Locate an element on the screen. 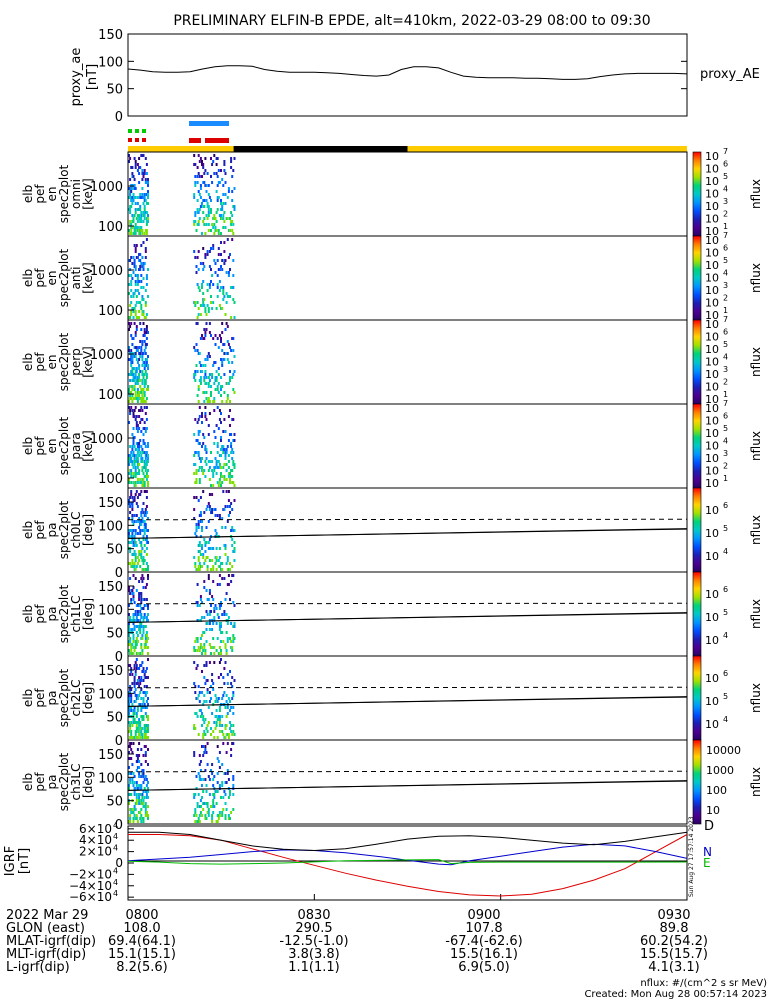 The width and height of the screenshot is (775, 1000). ytick-label: 100 is located at coordinates (110, 778).